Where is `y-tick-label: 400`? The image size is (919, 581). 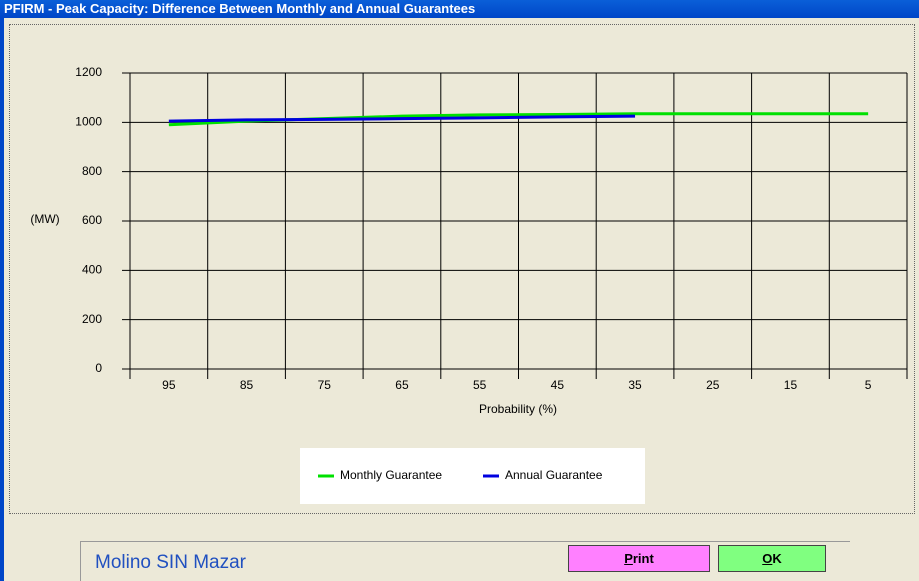 y-tick-label: 400 is located at coordinates (92, 270).